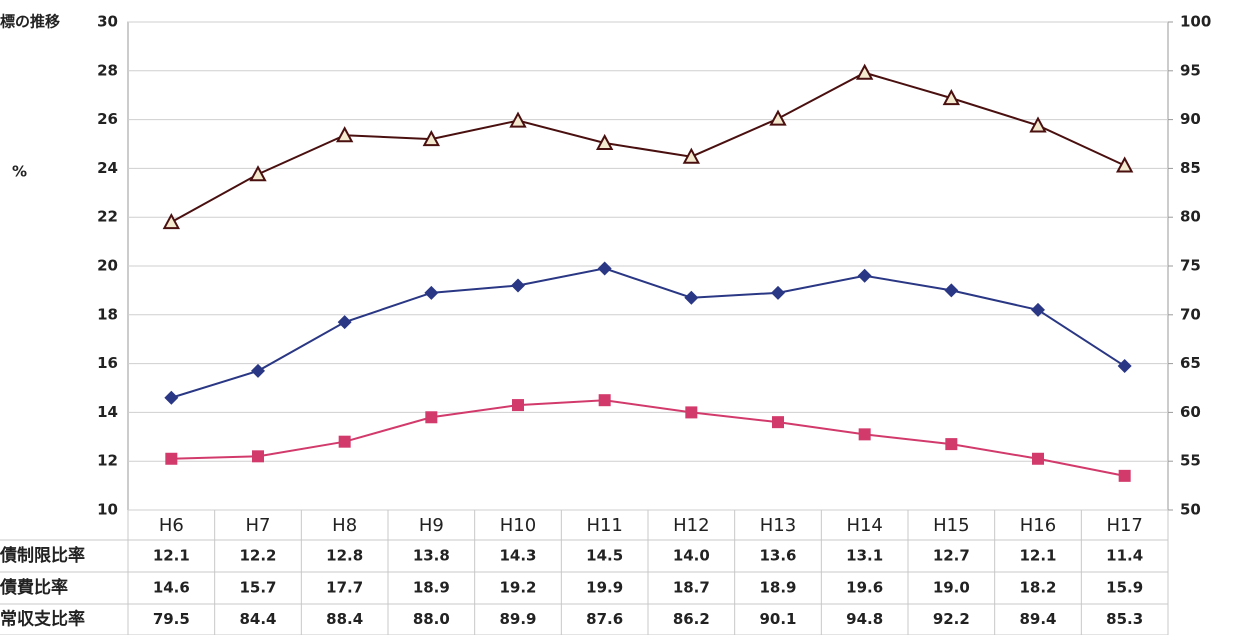  Describe the element at coordinates (171, 525) in the screenshot. I see `x-tick-label: H6` at that location.